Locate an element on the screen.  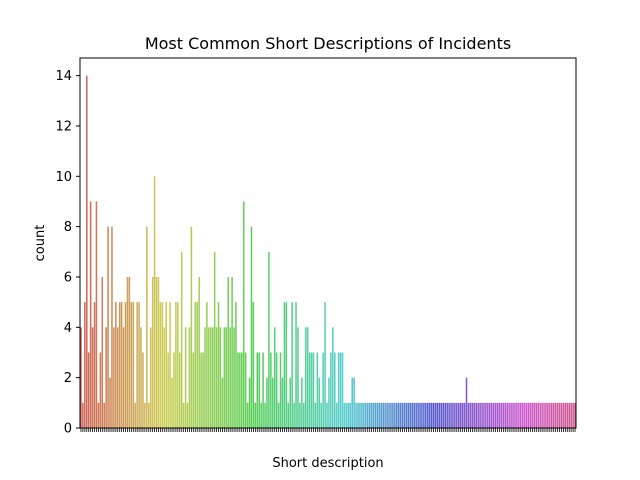
y-tick-label: 6 is located at coordinates (68, 277).